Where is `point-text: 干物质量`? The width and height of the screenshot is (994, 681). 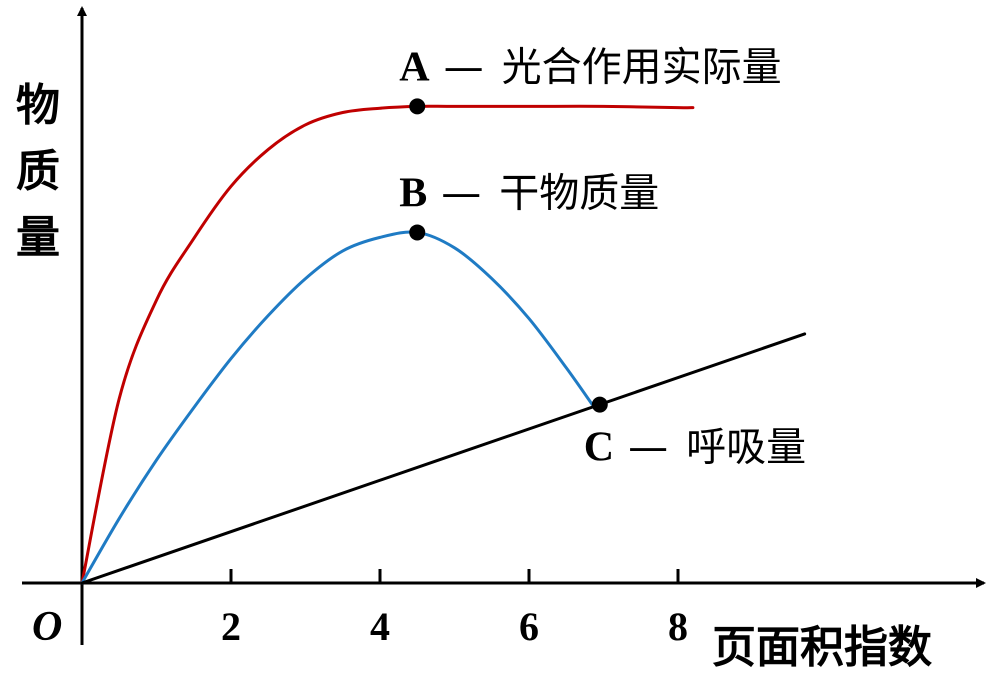 point-text: 干物质量 is located at coordinates (579, 193).